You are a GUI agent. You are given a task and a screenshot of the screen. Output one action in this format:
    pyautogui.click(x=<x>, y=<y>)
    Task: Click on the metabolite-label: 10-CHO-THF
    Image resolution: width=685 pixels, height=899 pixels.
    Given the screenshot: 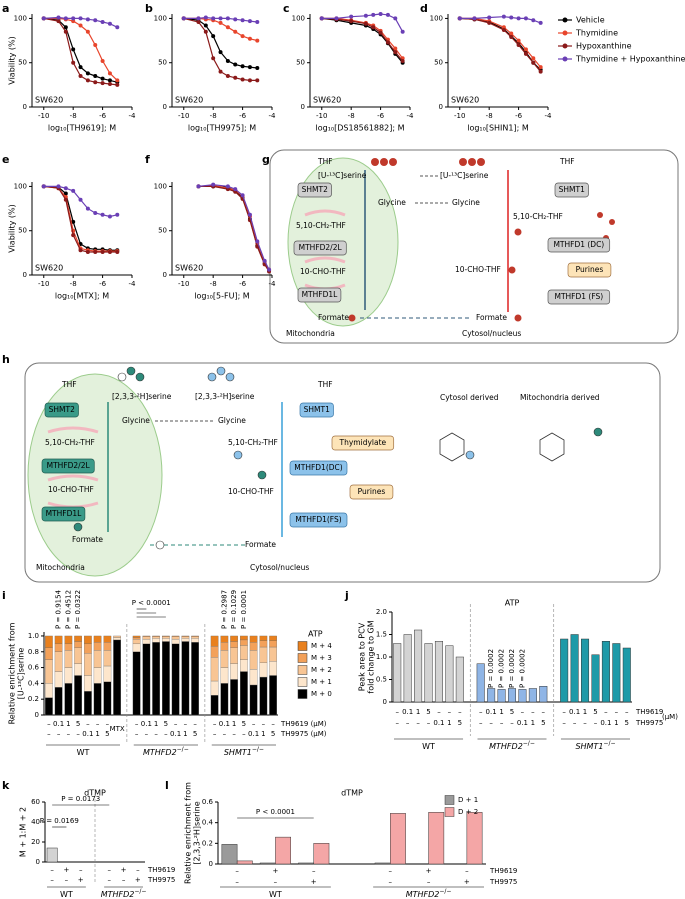 What is the action you would take?
    pyautogui.click(x=323, y=271)
    